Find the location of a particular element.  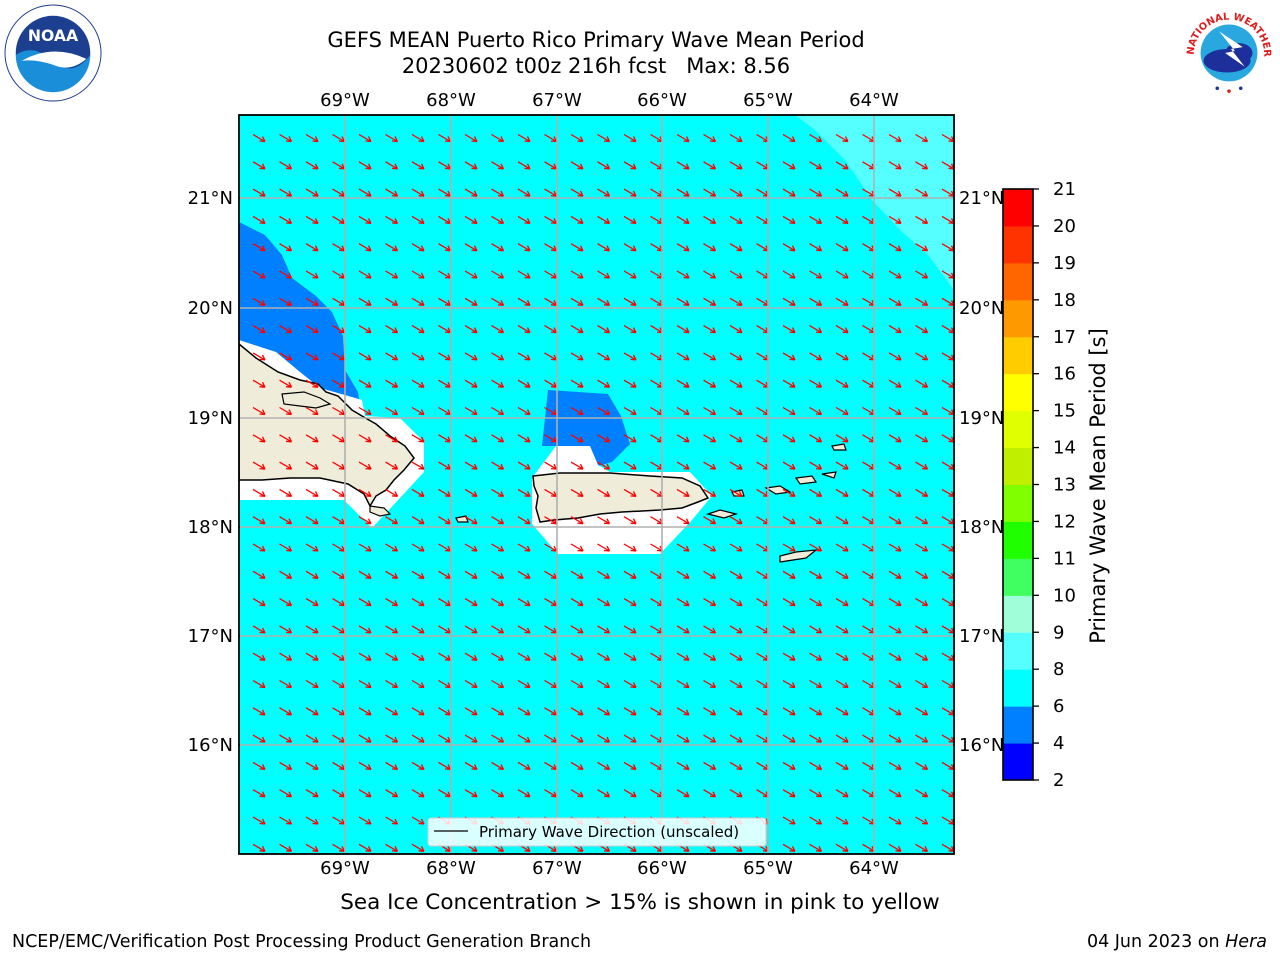

lat-label-left: 19°N is located at coordinates (210, 418).